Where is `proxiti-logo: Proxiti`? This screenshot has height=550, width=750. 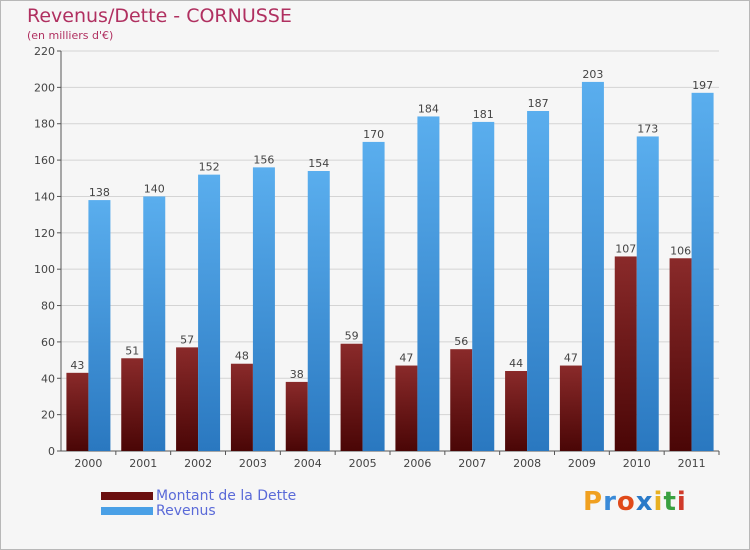 proxiti-logo: Proxiti is located at coordinates (635, 502).